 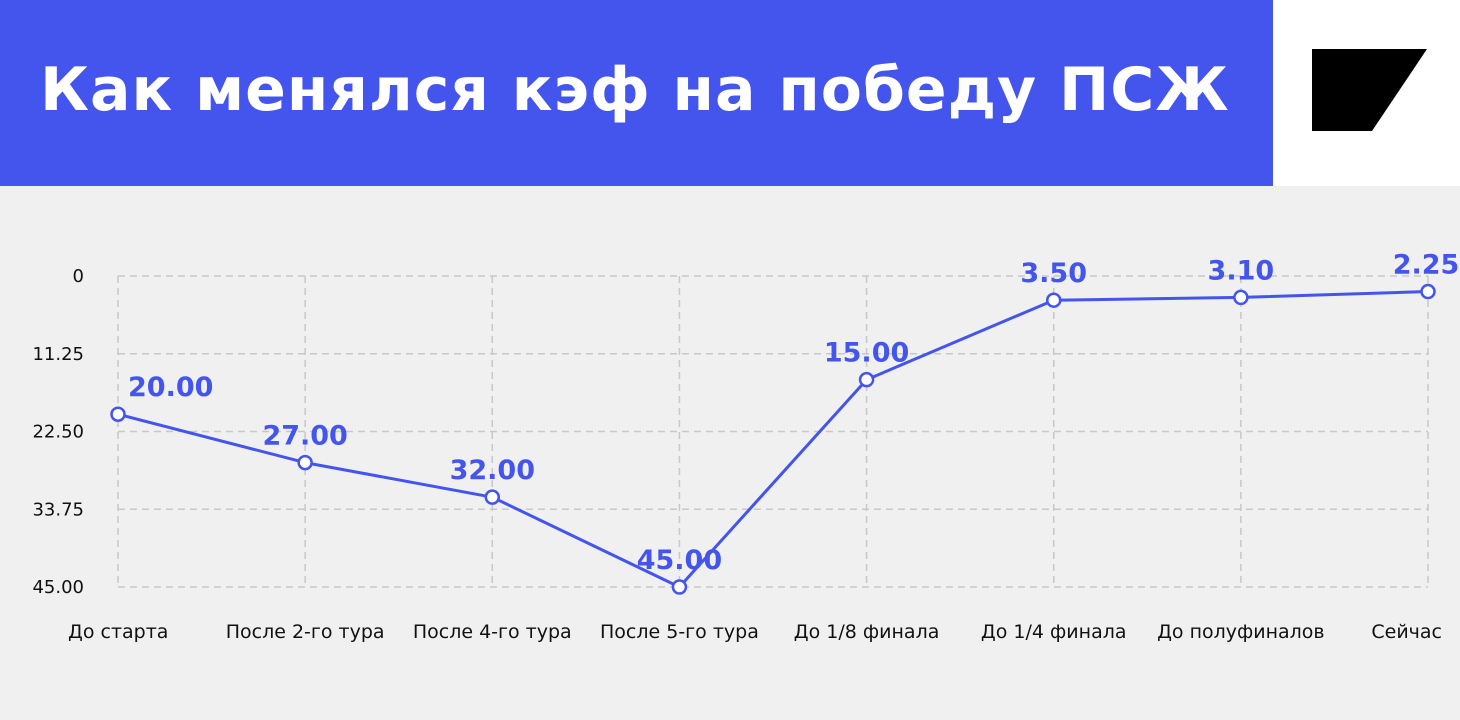 What do you see at coordinates (305, 632) in the screenshot?
I see `x-tick-label: После 2-го тура` at bounding box center [305, 632].